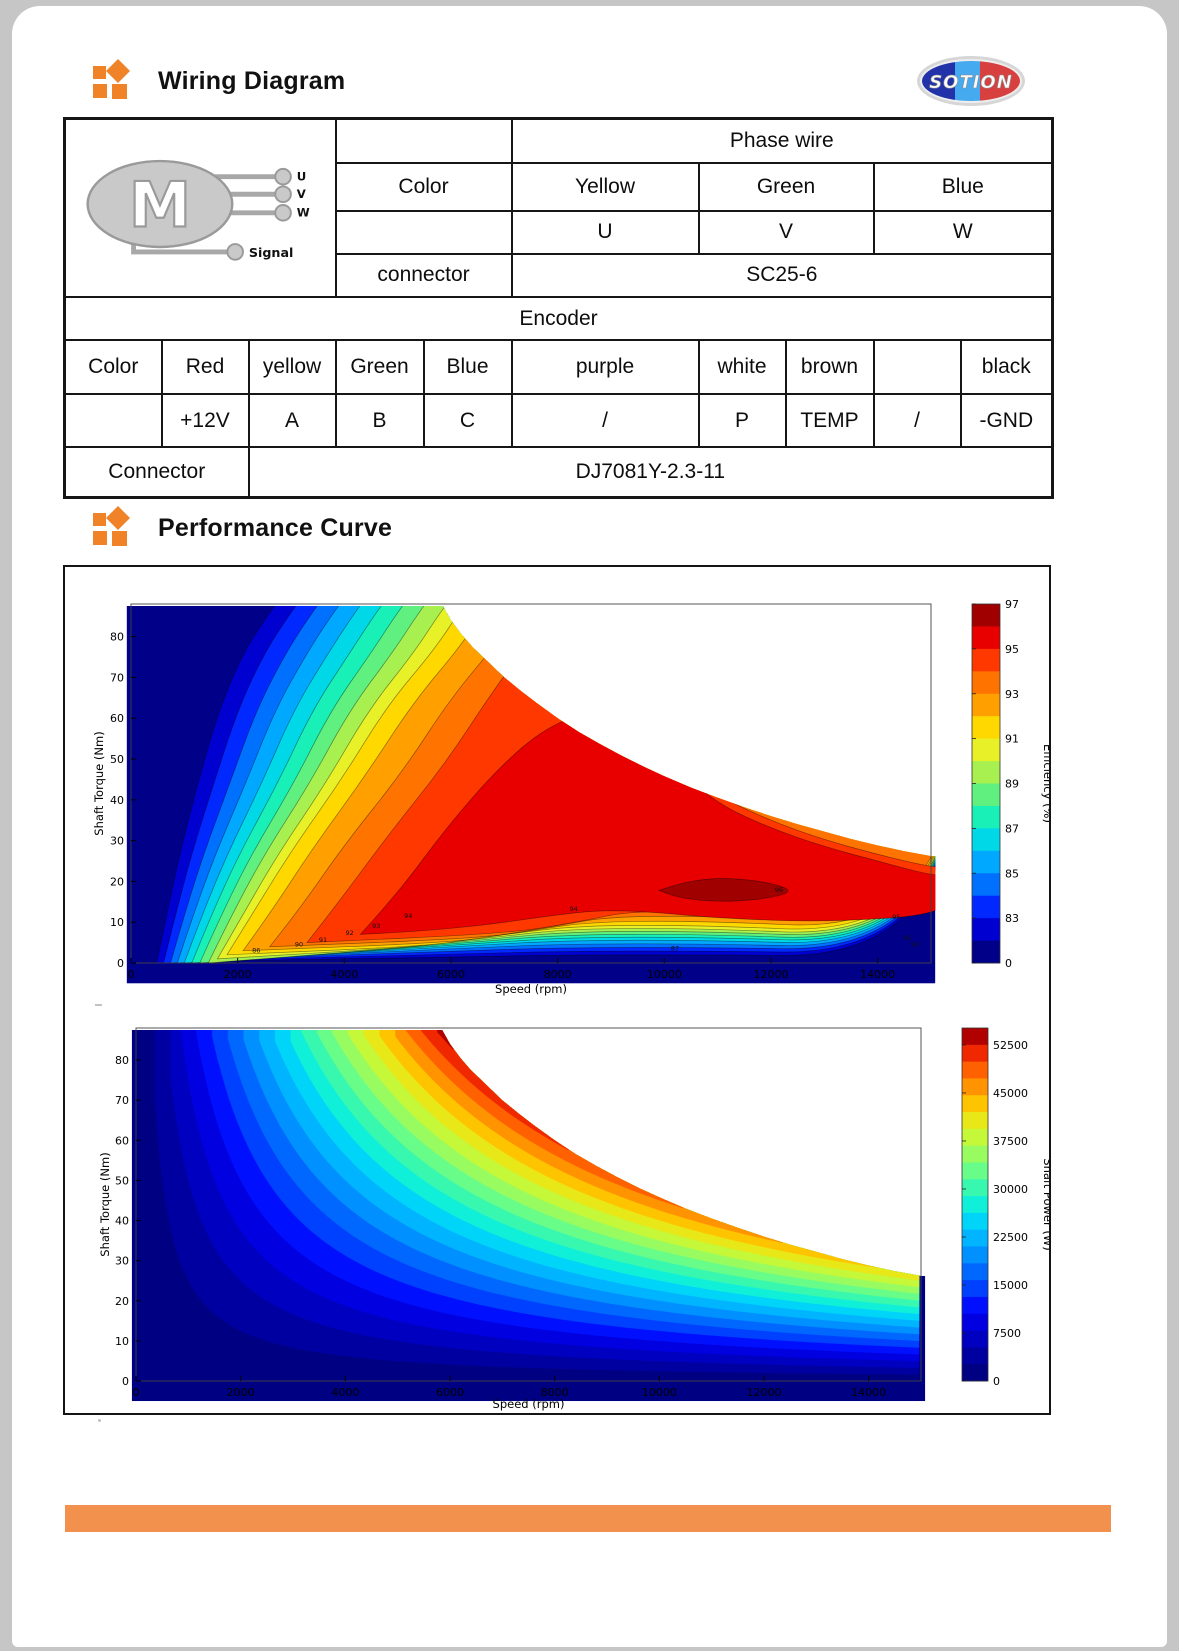  Describe the element at coordinates (256, 950) in the screenshot. I see `svg-text: 86` at that location.